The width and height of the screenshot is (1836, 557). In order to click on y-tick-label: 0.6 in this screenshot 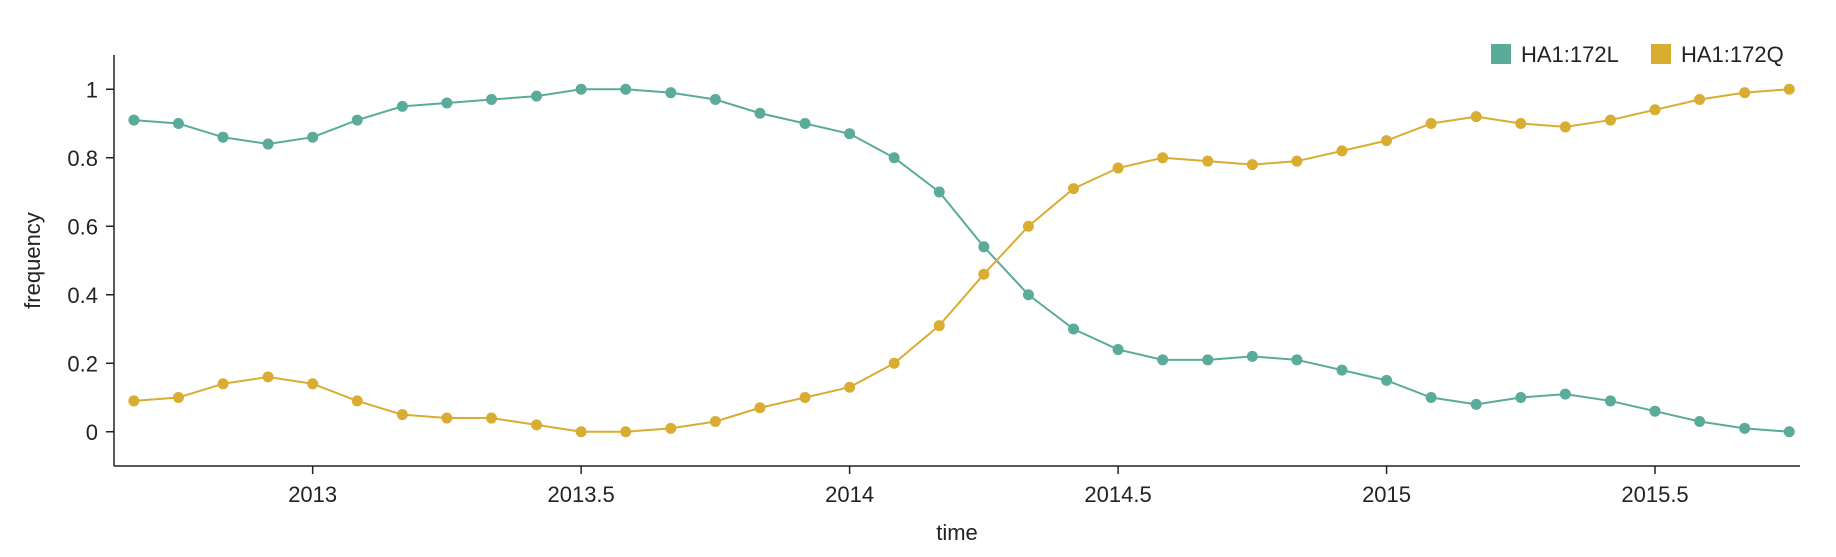, I will do `click(82, 226)`.